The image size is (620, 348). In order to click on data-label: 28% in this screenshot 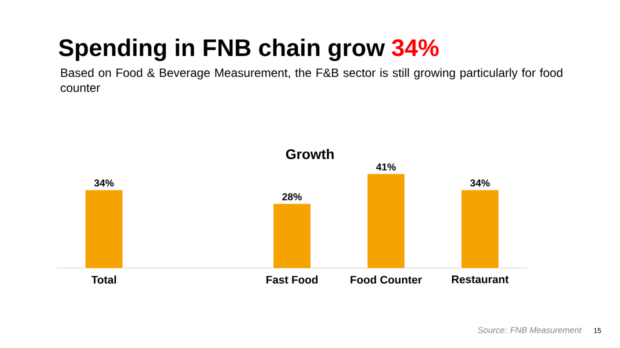, I will do `click(292, 196)`.